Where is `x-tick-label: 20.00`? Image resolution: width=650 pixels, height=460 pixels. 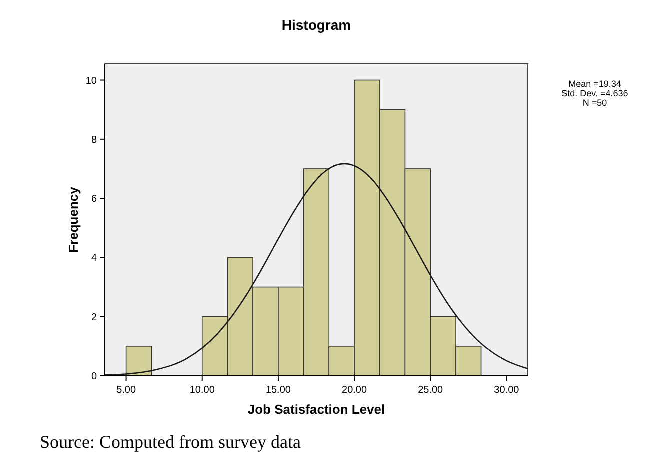 x-tick-label: 20.00 is located at coordinates (355, 390).